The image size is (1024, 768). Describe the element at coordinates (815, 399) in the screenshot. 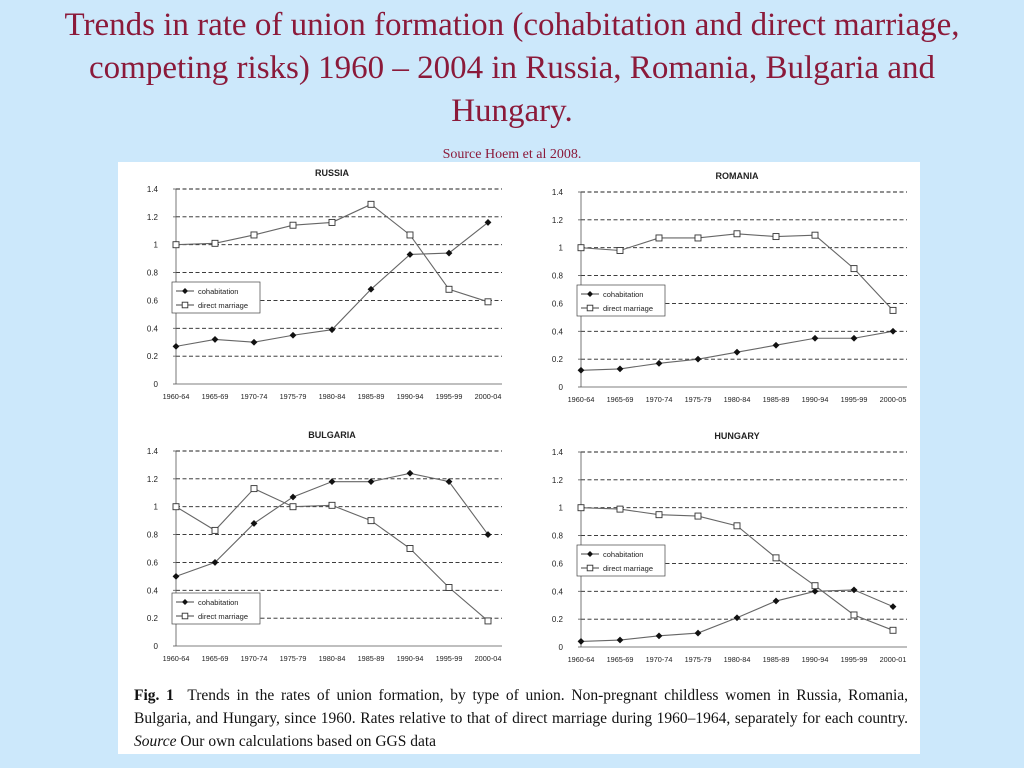

I see `x-tick-label: 1990-94` at that location.